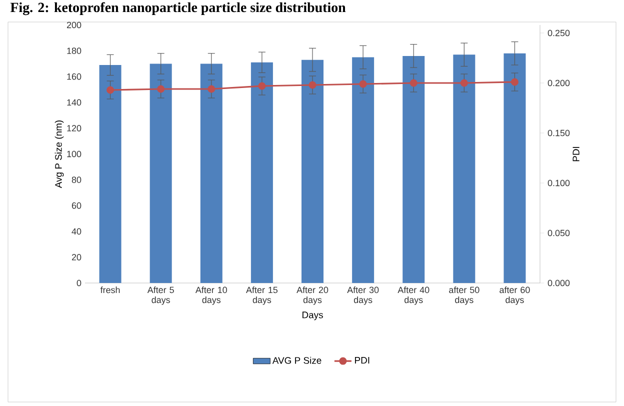  What do you see at coordinates (559, 83) in the screenshot?
I see `y2-tick-label: 0.200` at bounding box center [559, 83].